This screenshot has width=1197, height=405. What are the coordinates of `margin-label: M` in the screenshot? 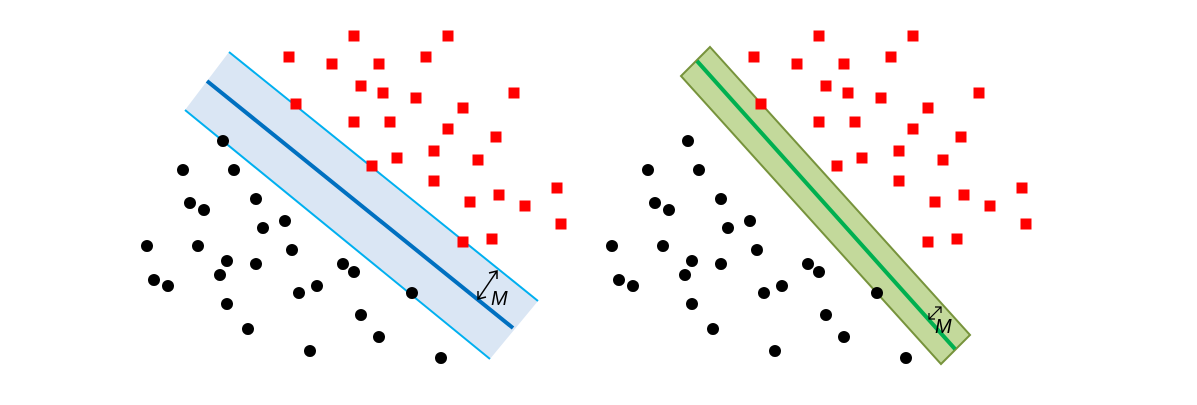 It's located at (499, 299).